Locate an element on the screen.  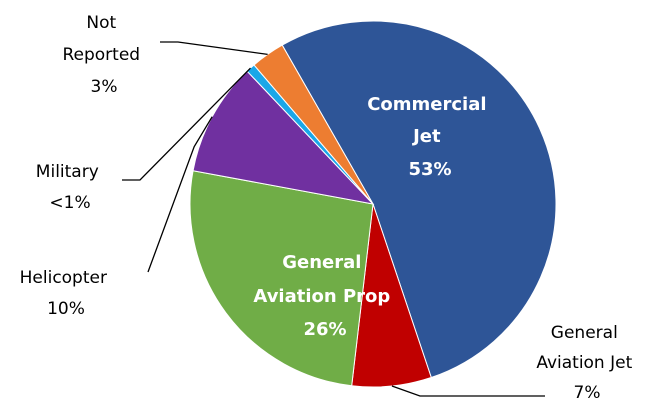
label-military: Military <1% is located at coordinates (70, 187).